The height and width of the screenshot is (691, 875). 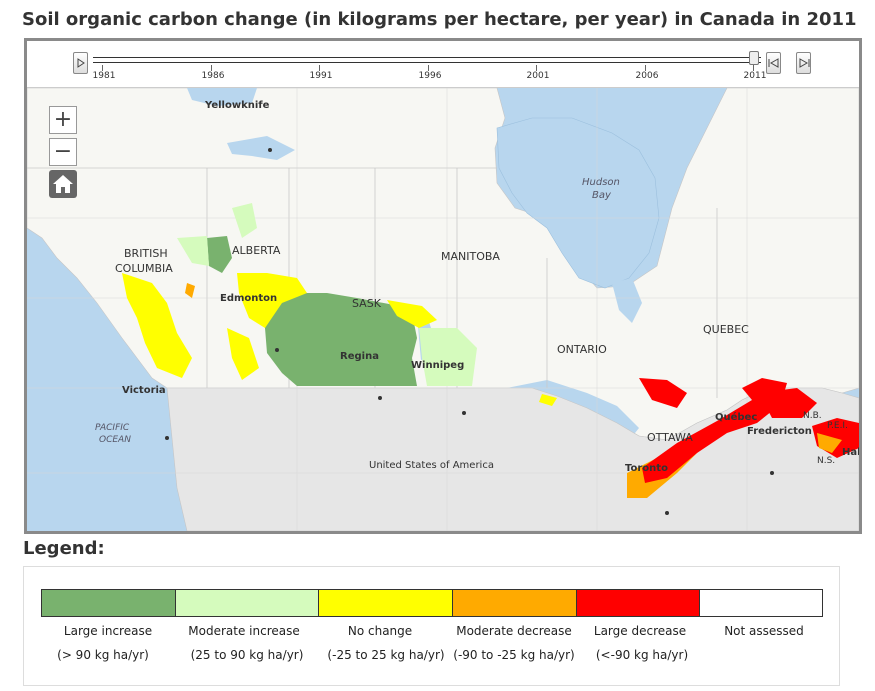 What do you see at coordinates (103, 655) in the screenshot?
I see `legend-range-large-increase: (> 90 kg ha/yr)` at bounding box center [103, 655].